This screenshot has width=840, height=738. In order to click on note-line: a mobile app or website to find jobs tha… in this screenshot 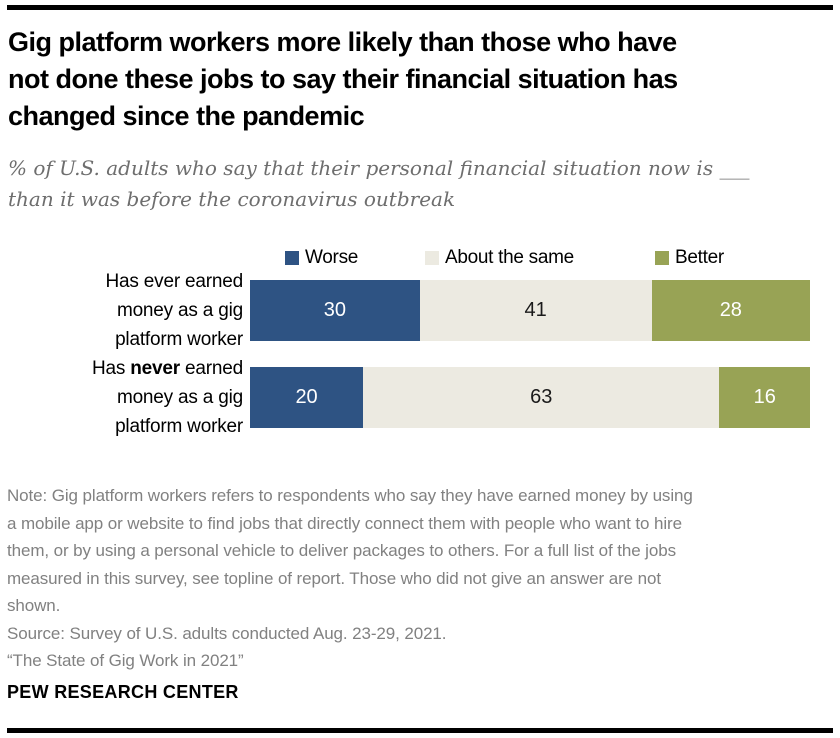, I will do `click(344, 523)`.